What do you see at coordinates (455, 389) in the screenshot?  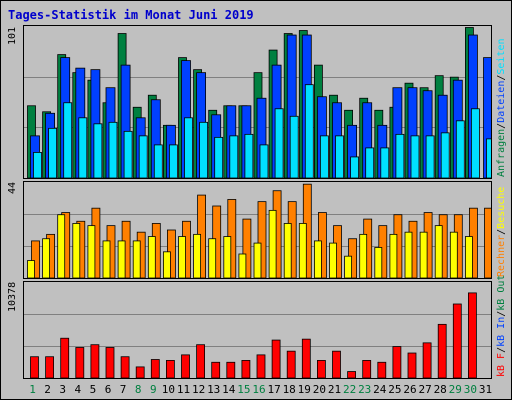 I see `day-label: 29` at bounding box center [455, 389].